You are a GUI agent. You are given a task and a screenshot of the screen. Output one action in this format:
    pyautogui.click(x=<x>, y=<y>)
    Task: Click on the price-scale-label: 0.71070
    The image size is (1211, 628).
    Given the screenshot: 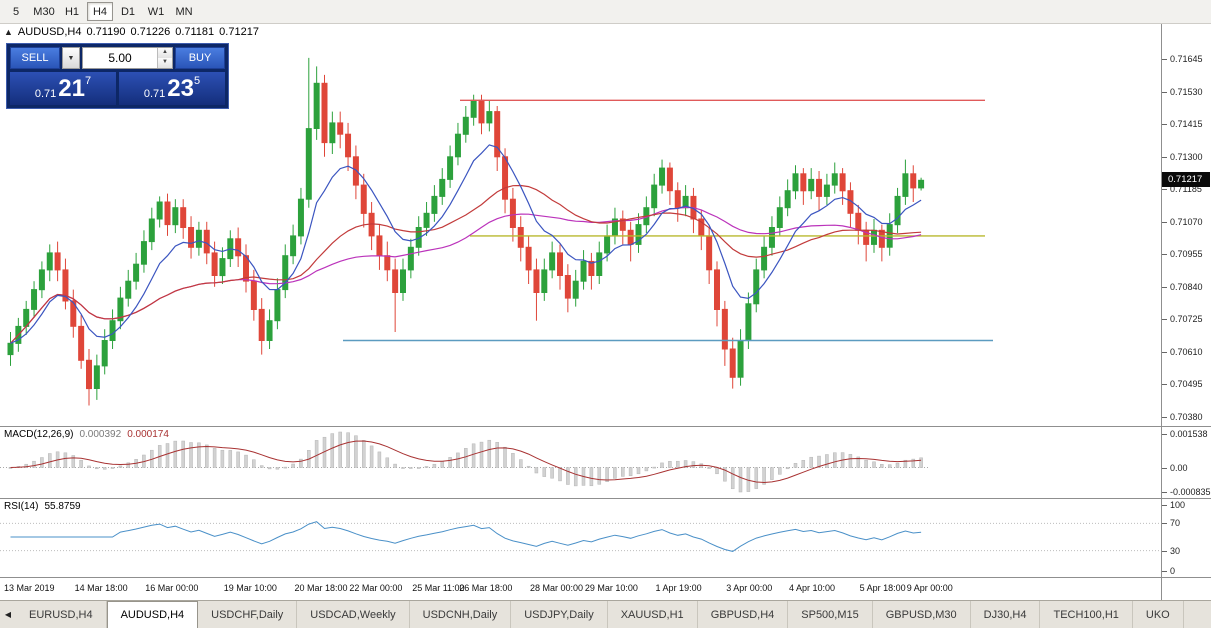 What is the action you would take?
    pyautogui.click(x=1182, y=222)
    